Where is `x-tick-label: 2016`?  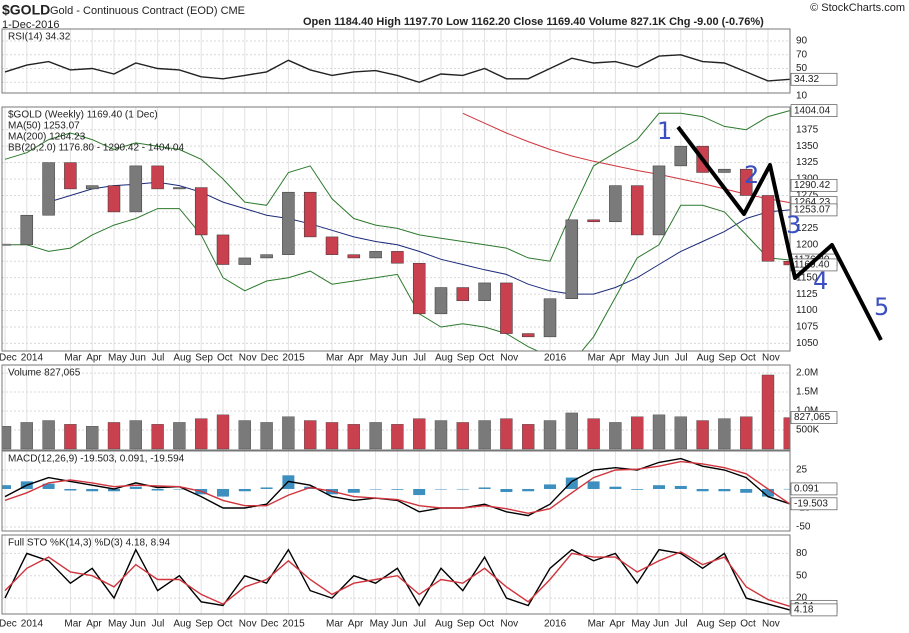
x-tick-label: 2016 is located at coordinates (555, 358).